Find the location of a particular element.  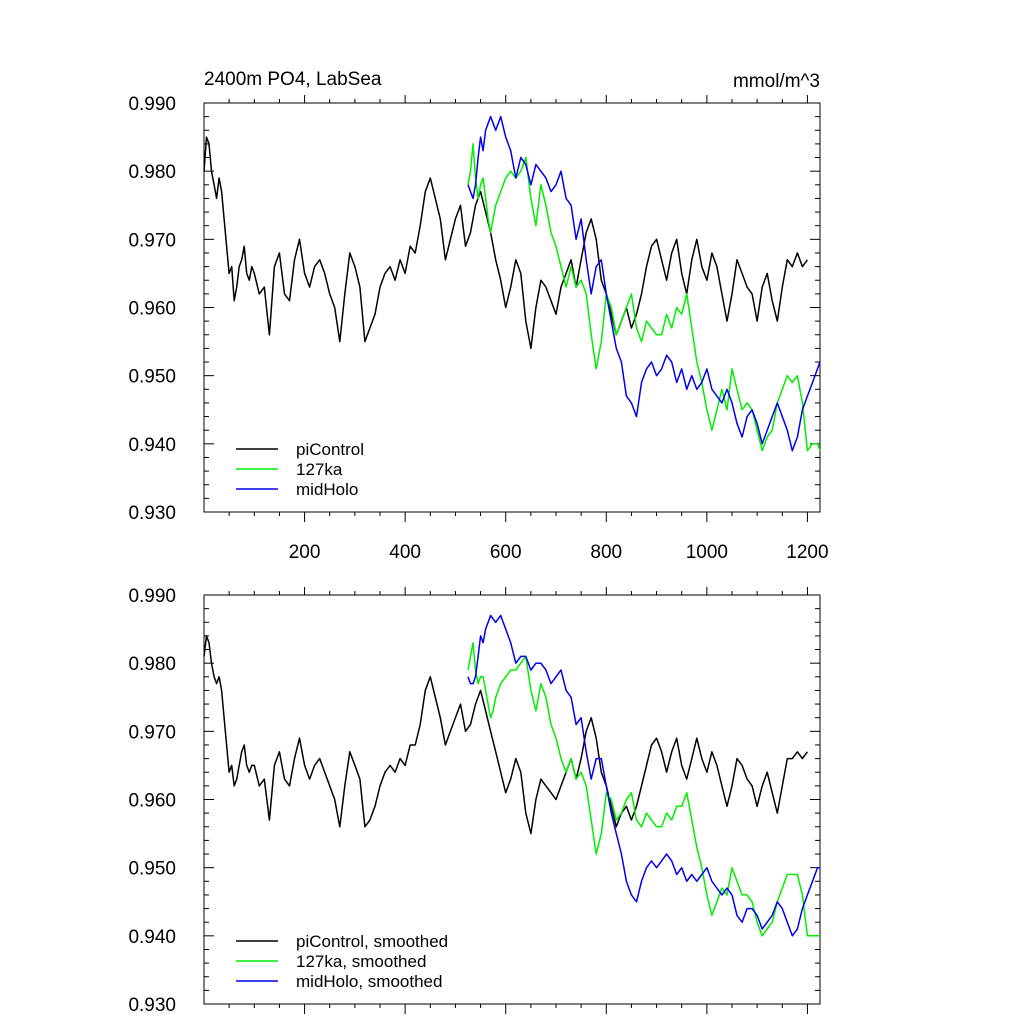

series-line-picontrol is located at coordinates (506, 243).